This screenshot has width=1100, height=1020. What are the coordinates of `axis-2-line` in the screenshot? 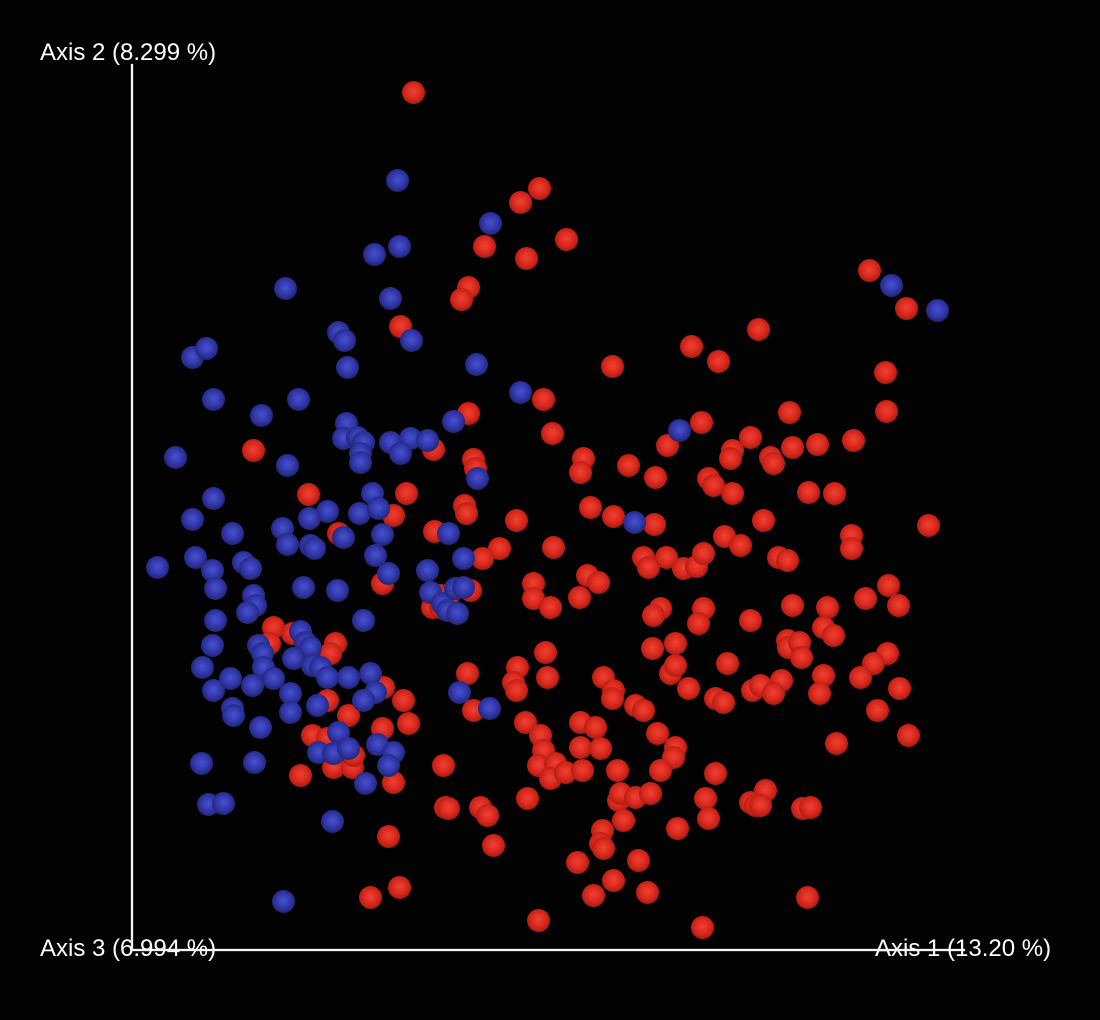 It's located at (132, 507).